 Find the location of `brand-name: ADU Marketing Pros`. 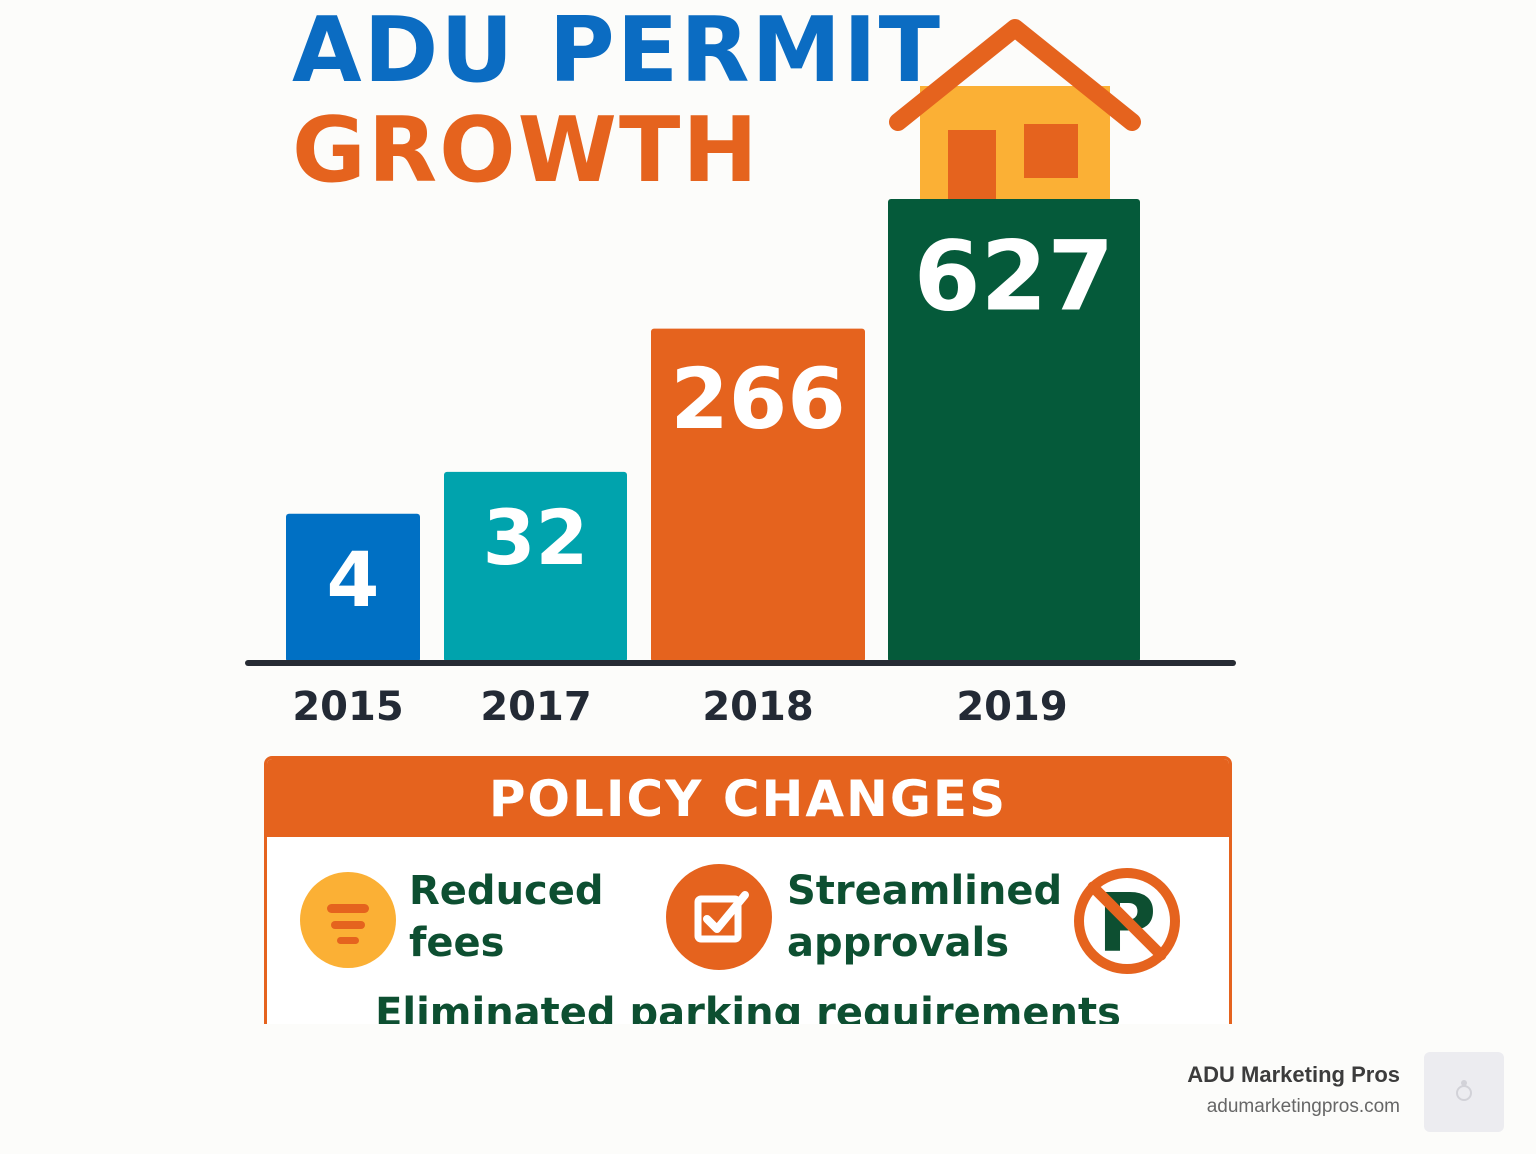

brand-name: ADU Marketing Pros is located at coordinates (1293, 1074).